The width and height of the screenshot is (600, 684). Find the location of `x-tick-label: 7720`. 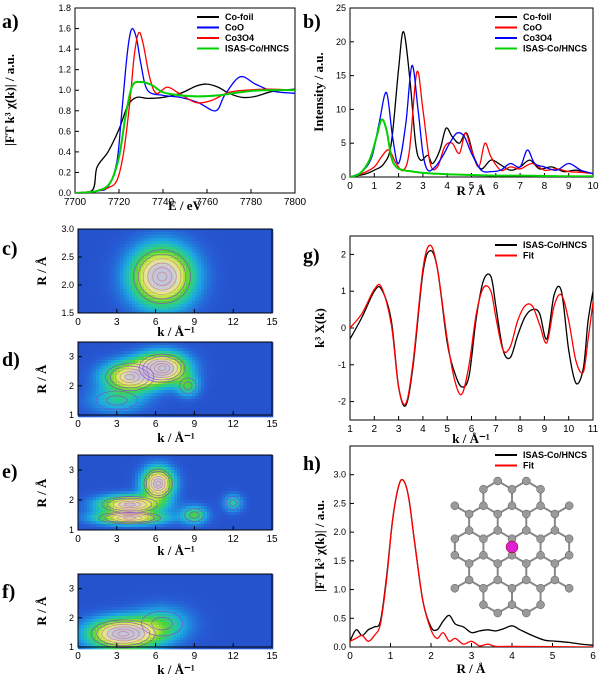

x-tick-label: 7720 is located at coordinates (119, 202).